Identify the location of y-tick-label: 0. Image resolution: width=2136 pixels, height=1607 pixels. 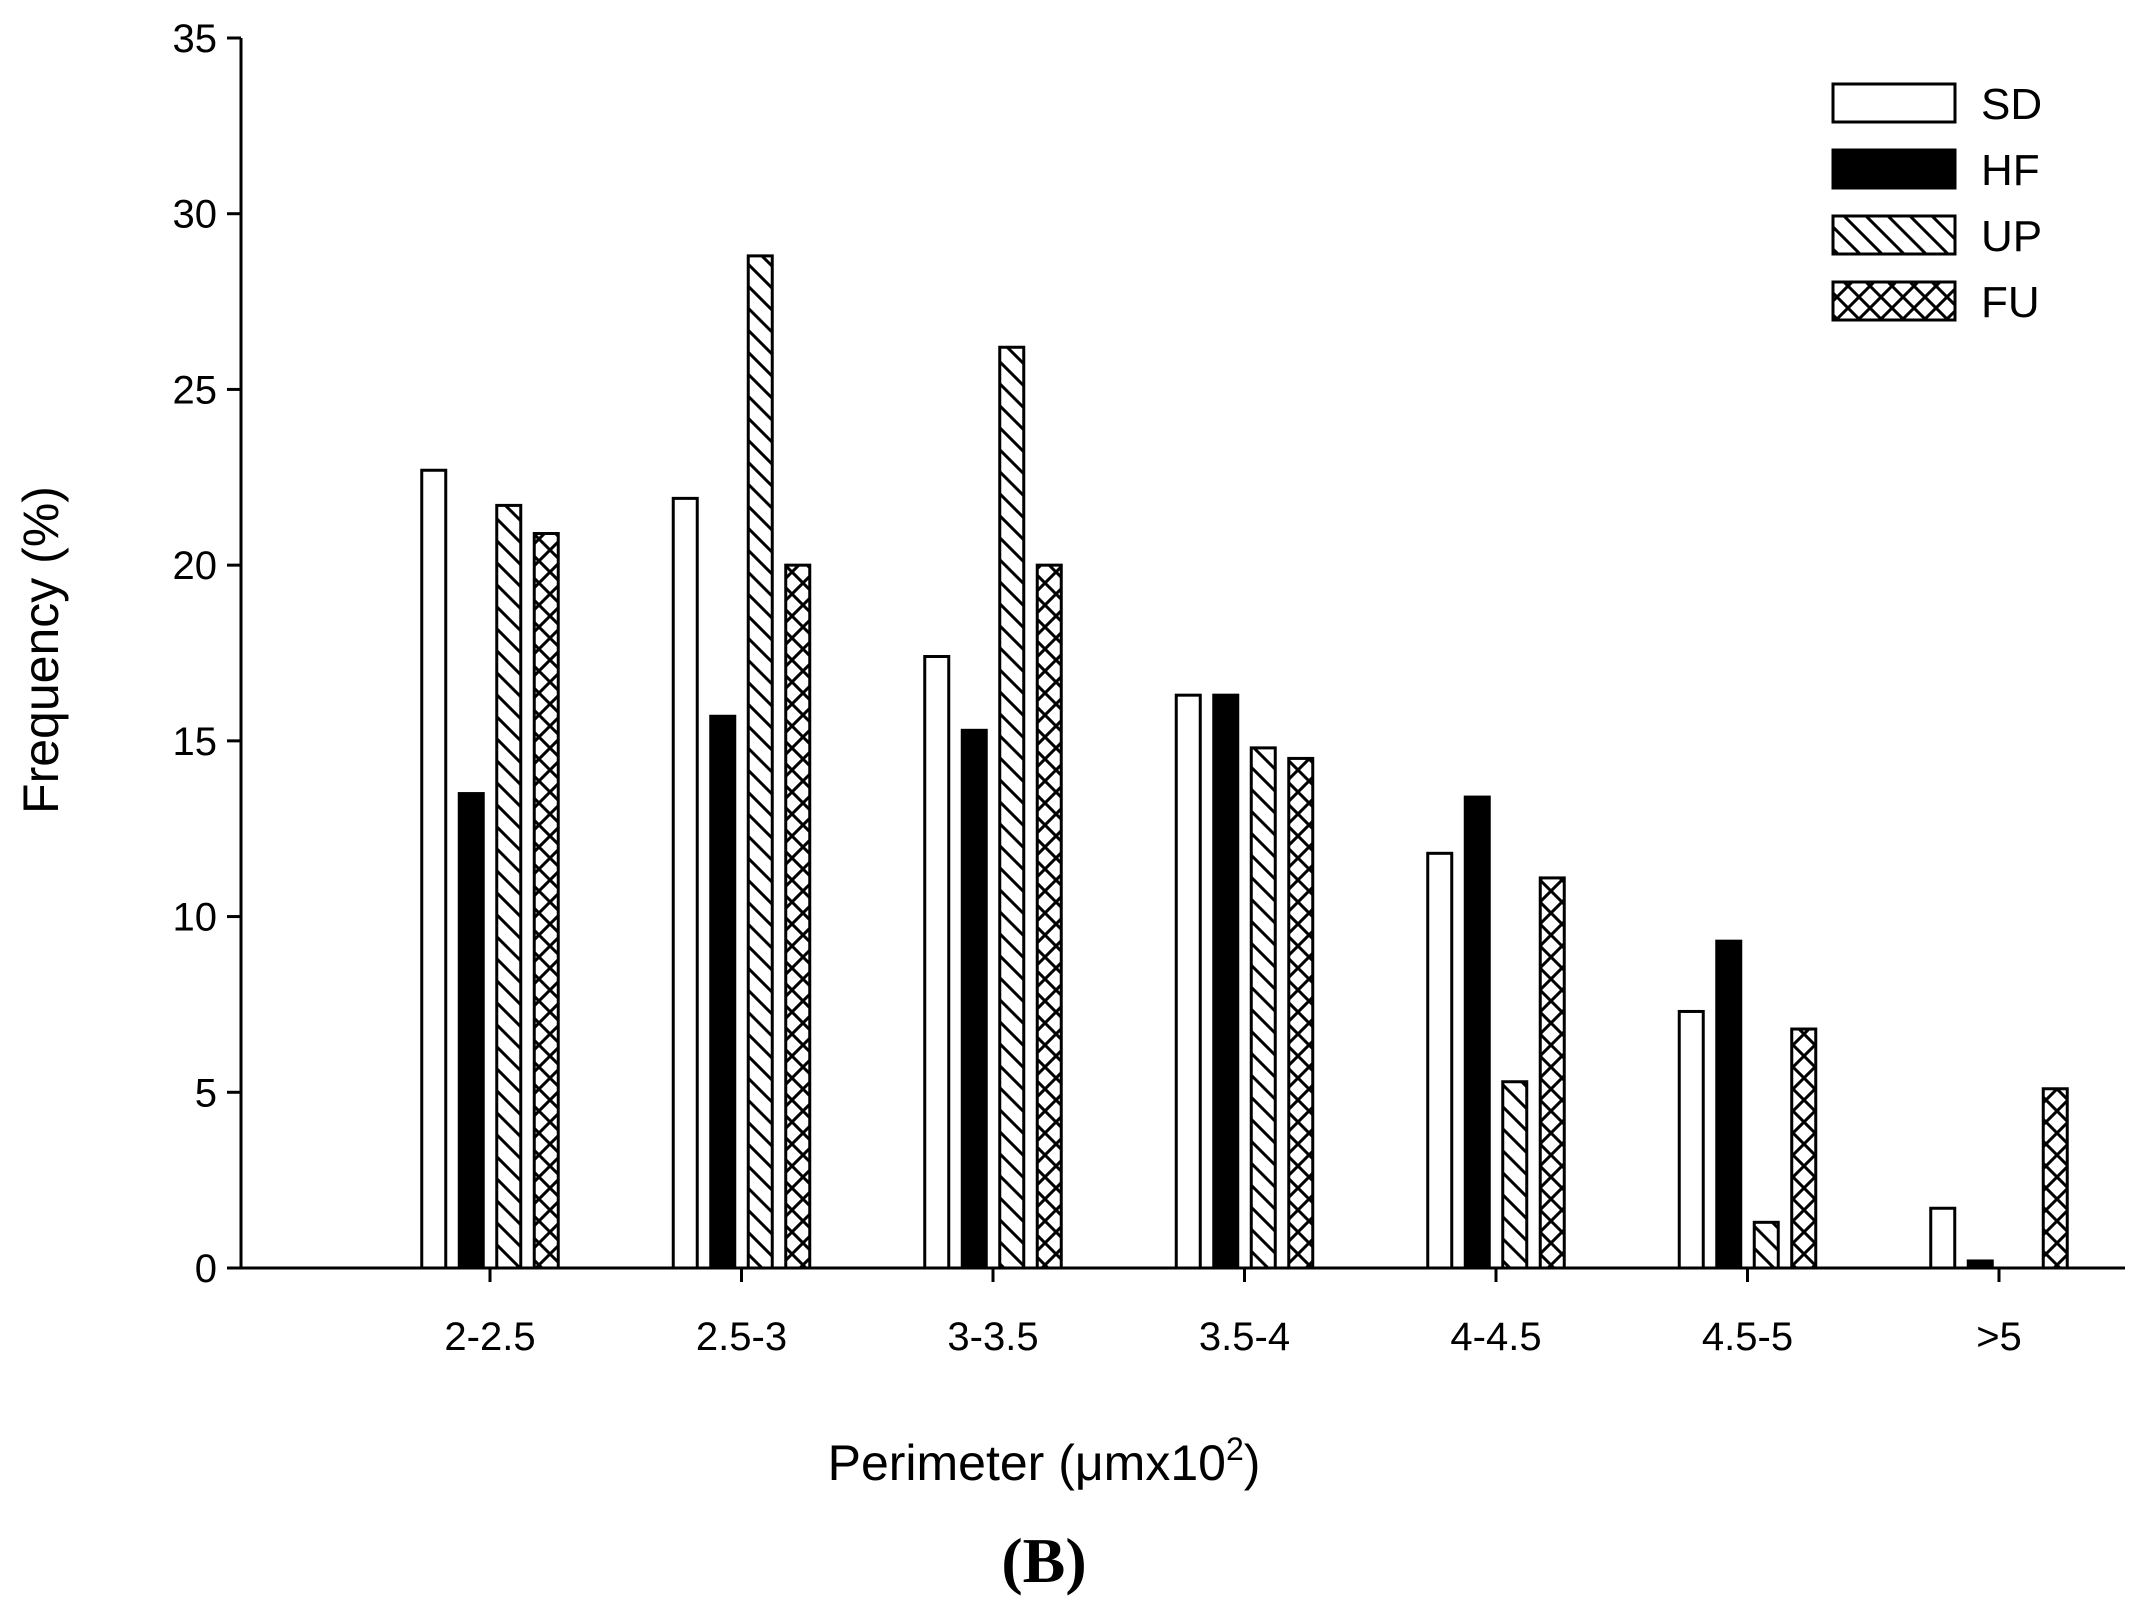
(206, 1269).